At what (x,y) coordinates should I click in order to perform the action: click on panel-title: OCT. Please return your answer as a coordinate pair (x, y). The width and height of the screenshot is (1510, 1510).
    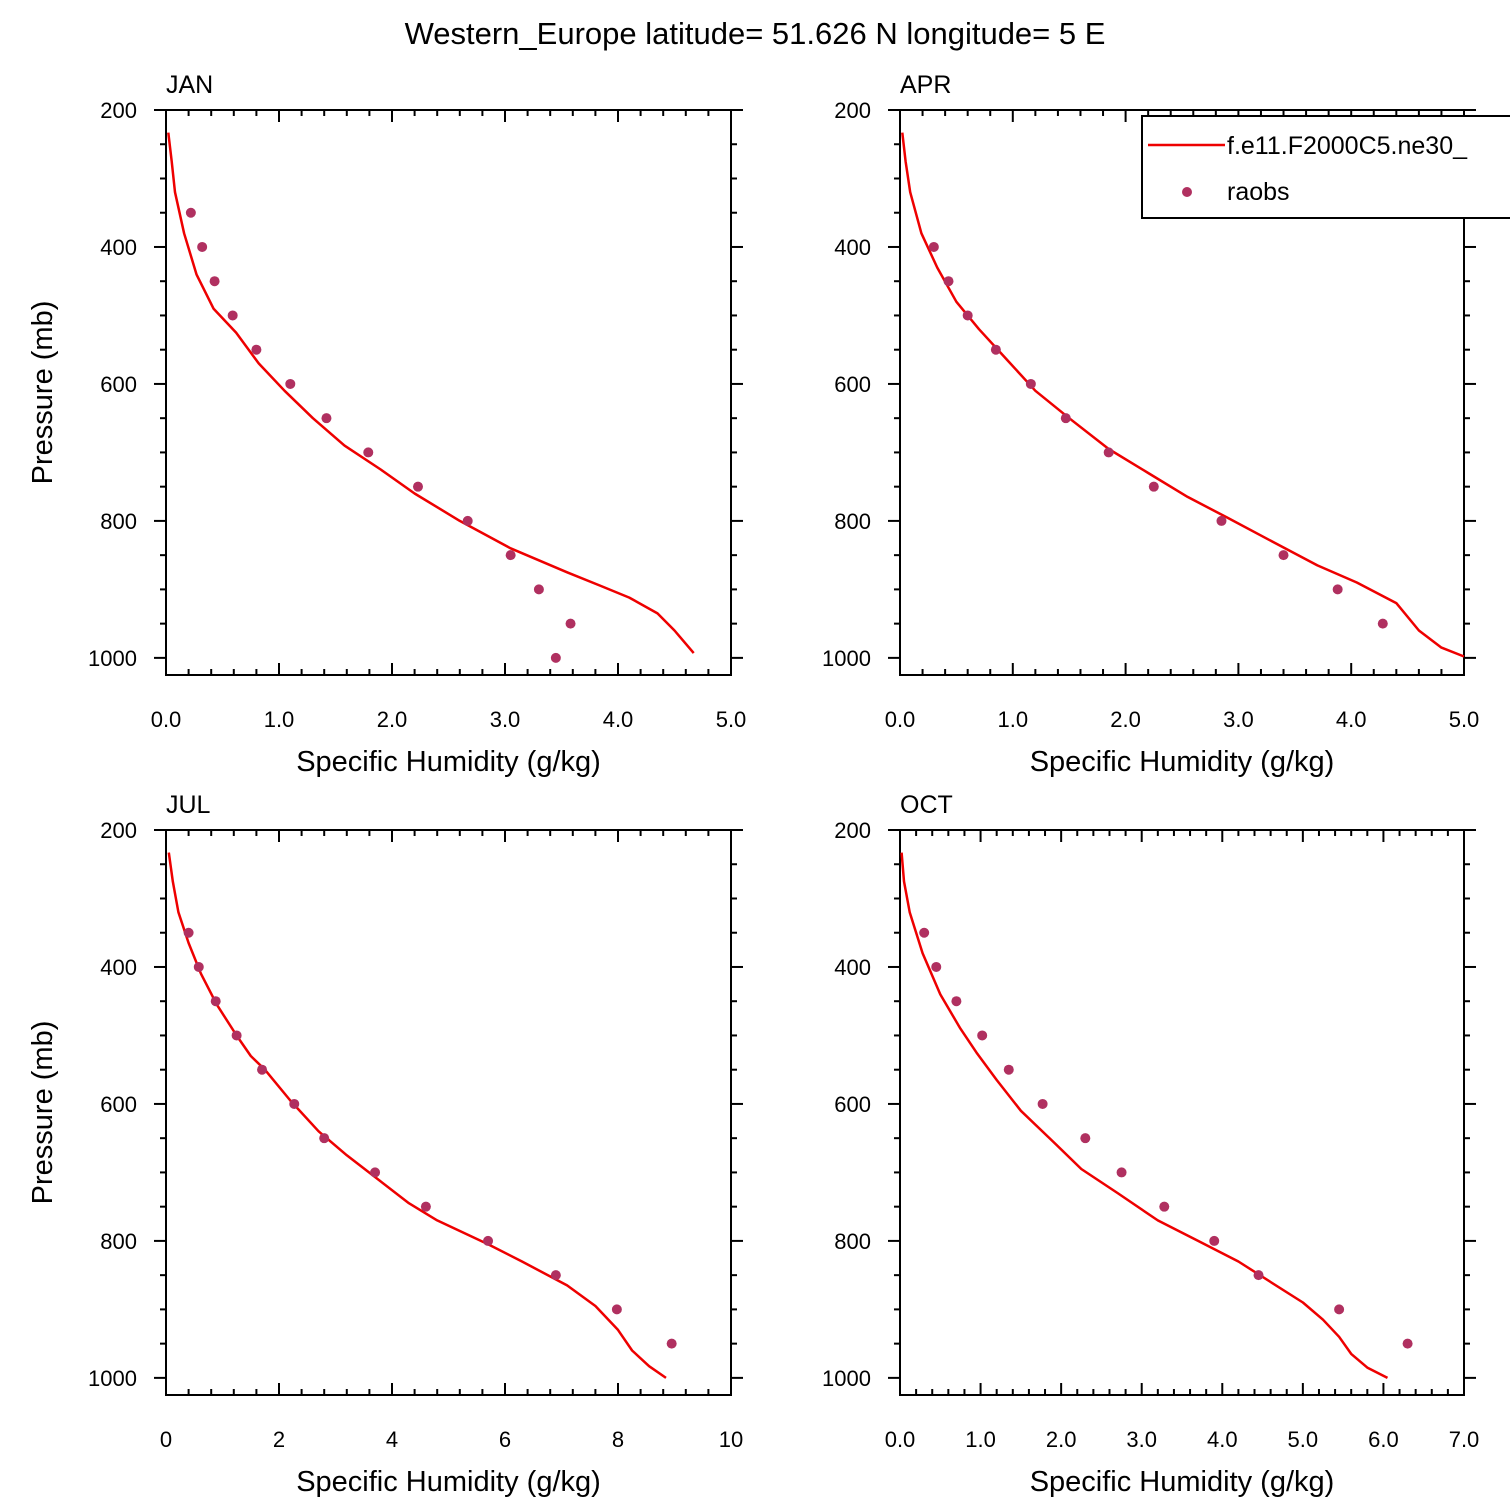
    Looking at the image, I should click on (926, 805).